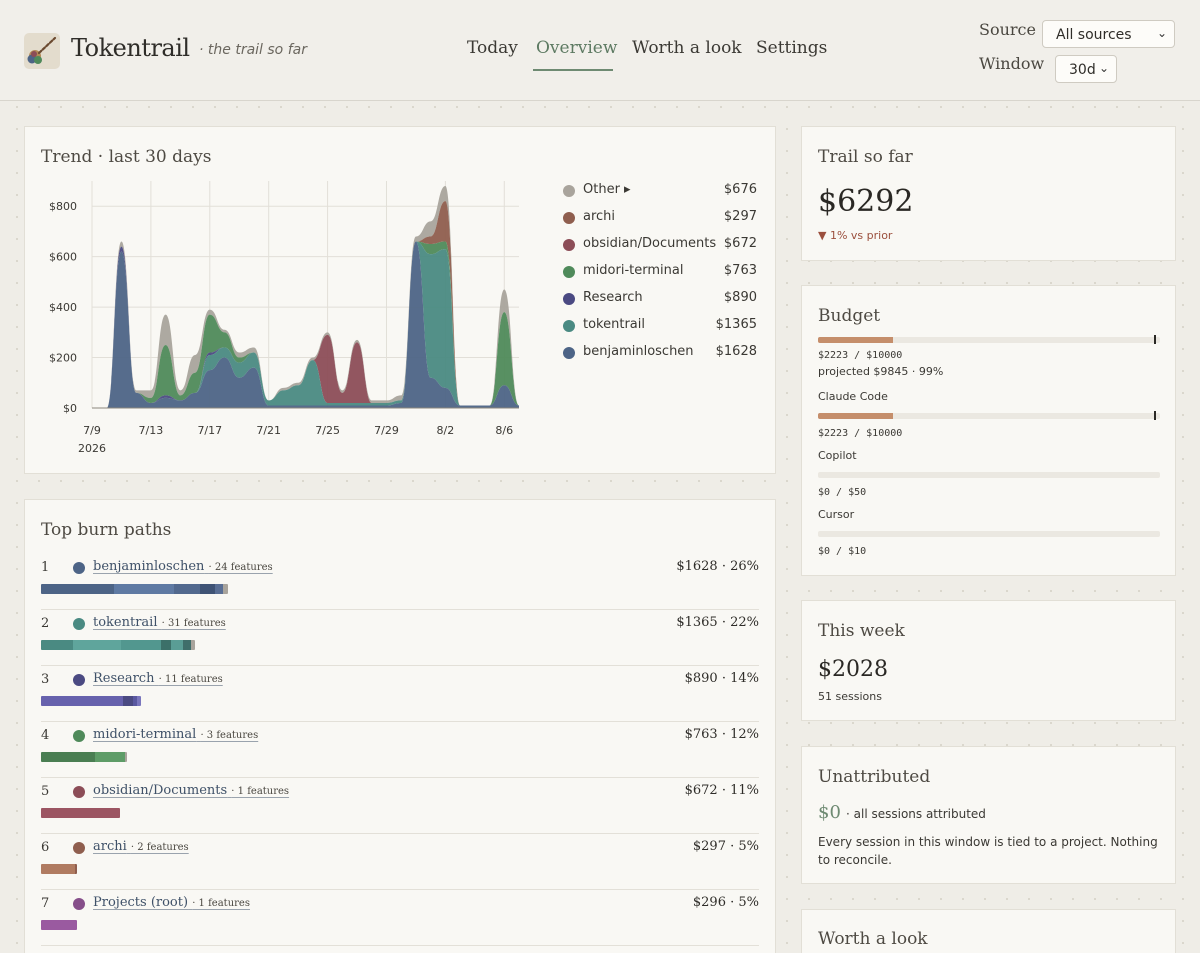 The width and height of the screenshot is (1200, 953). What do you see at coordinates (209, 430) in the screenshot?
I see `x-tick-label: 7/17` at bounding box center [209, 430].